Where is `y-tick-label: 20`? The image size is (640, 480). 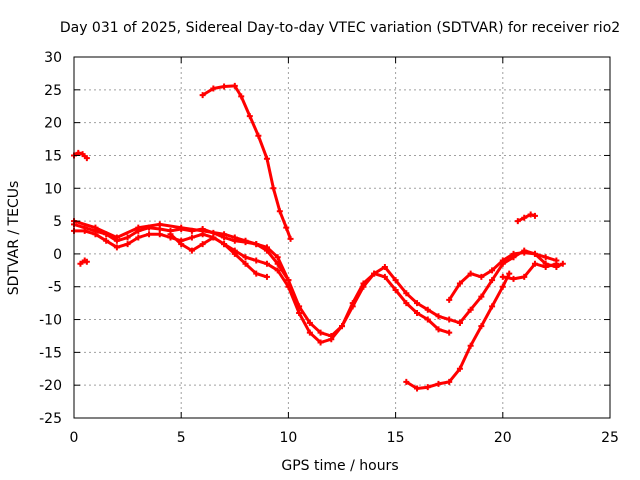
y-tick-label: 20 is located at coordinates (53, 124).